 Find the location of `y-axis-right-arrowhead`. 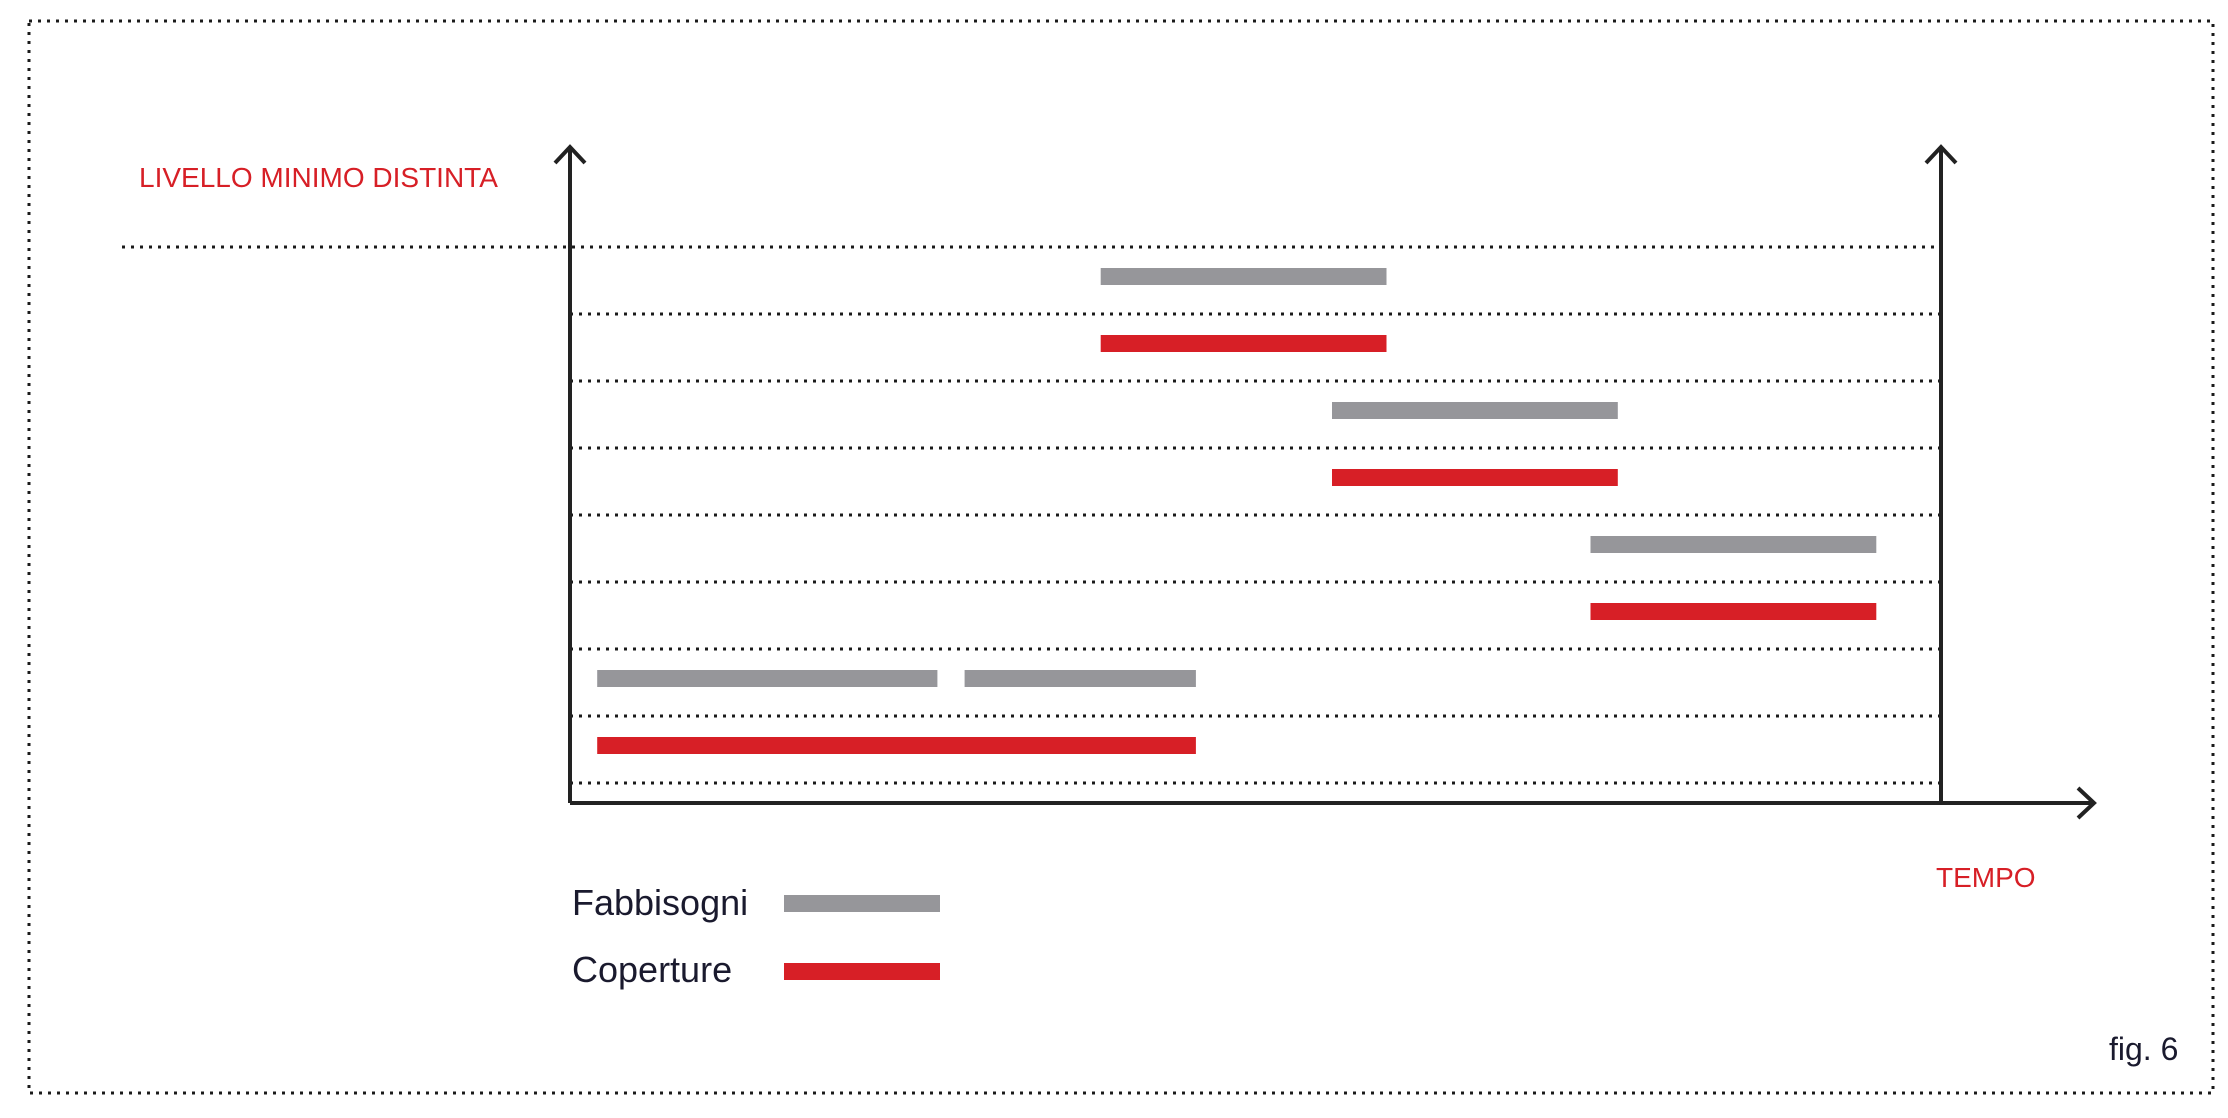

y-axis-right-arrowhead is located at coordinates (1941, 154).